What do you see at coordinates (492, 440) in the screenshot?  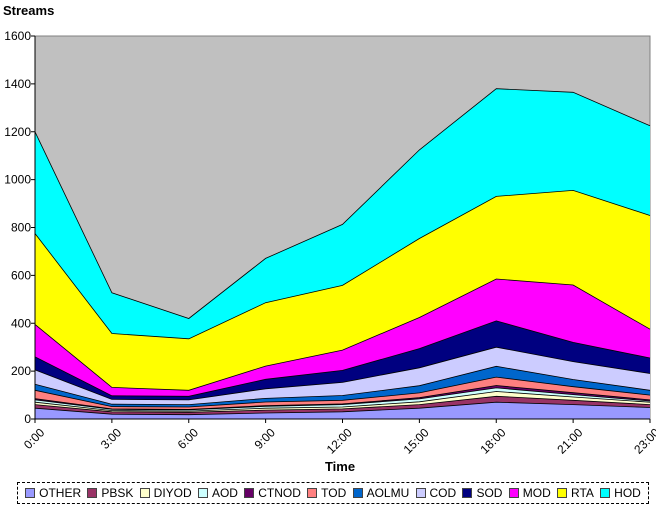 I see `x-tick-label: 18:00` at bounding box center [492, 440].